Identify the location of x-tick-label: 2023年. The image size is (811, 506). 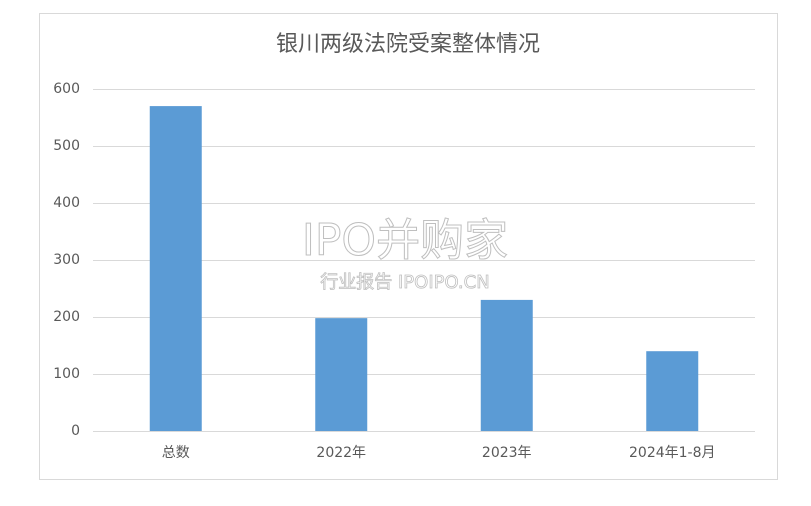
(507, 453).